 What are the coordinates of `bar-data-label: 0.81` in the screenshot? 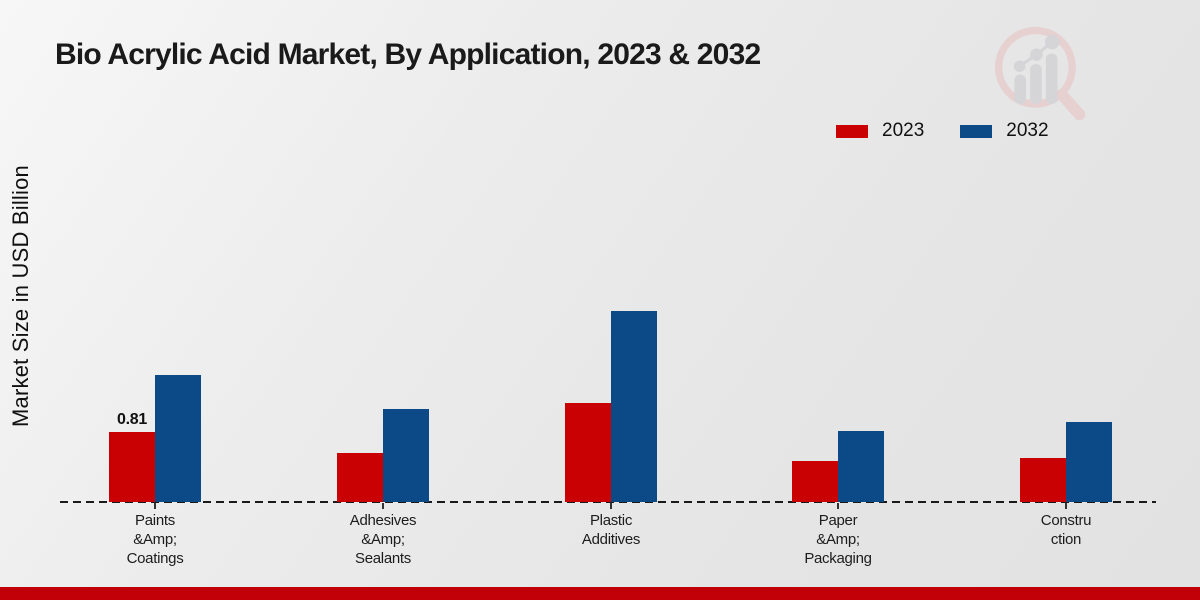 It's located at (132, 419).